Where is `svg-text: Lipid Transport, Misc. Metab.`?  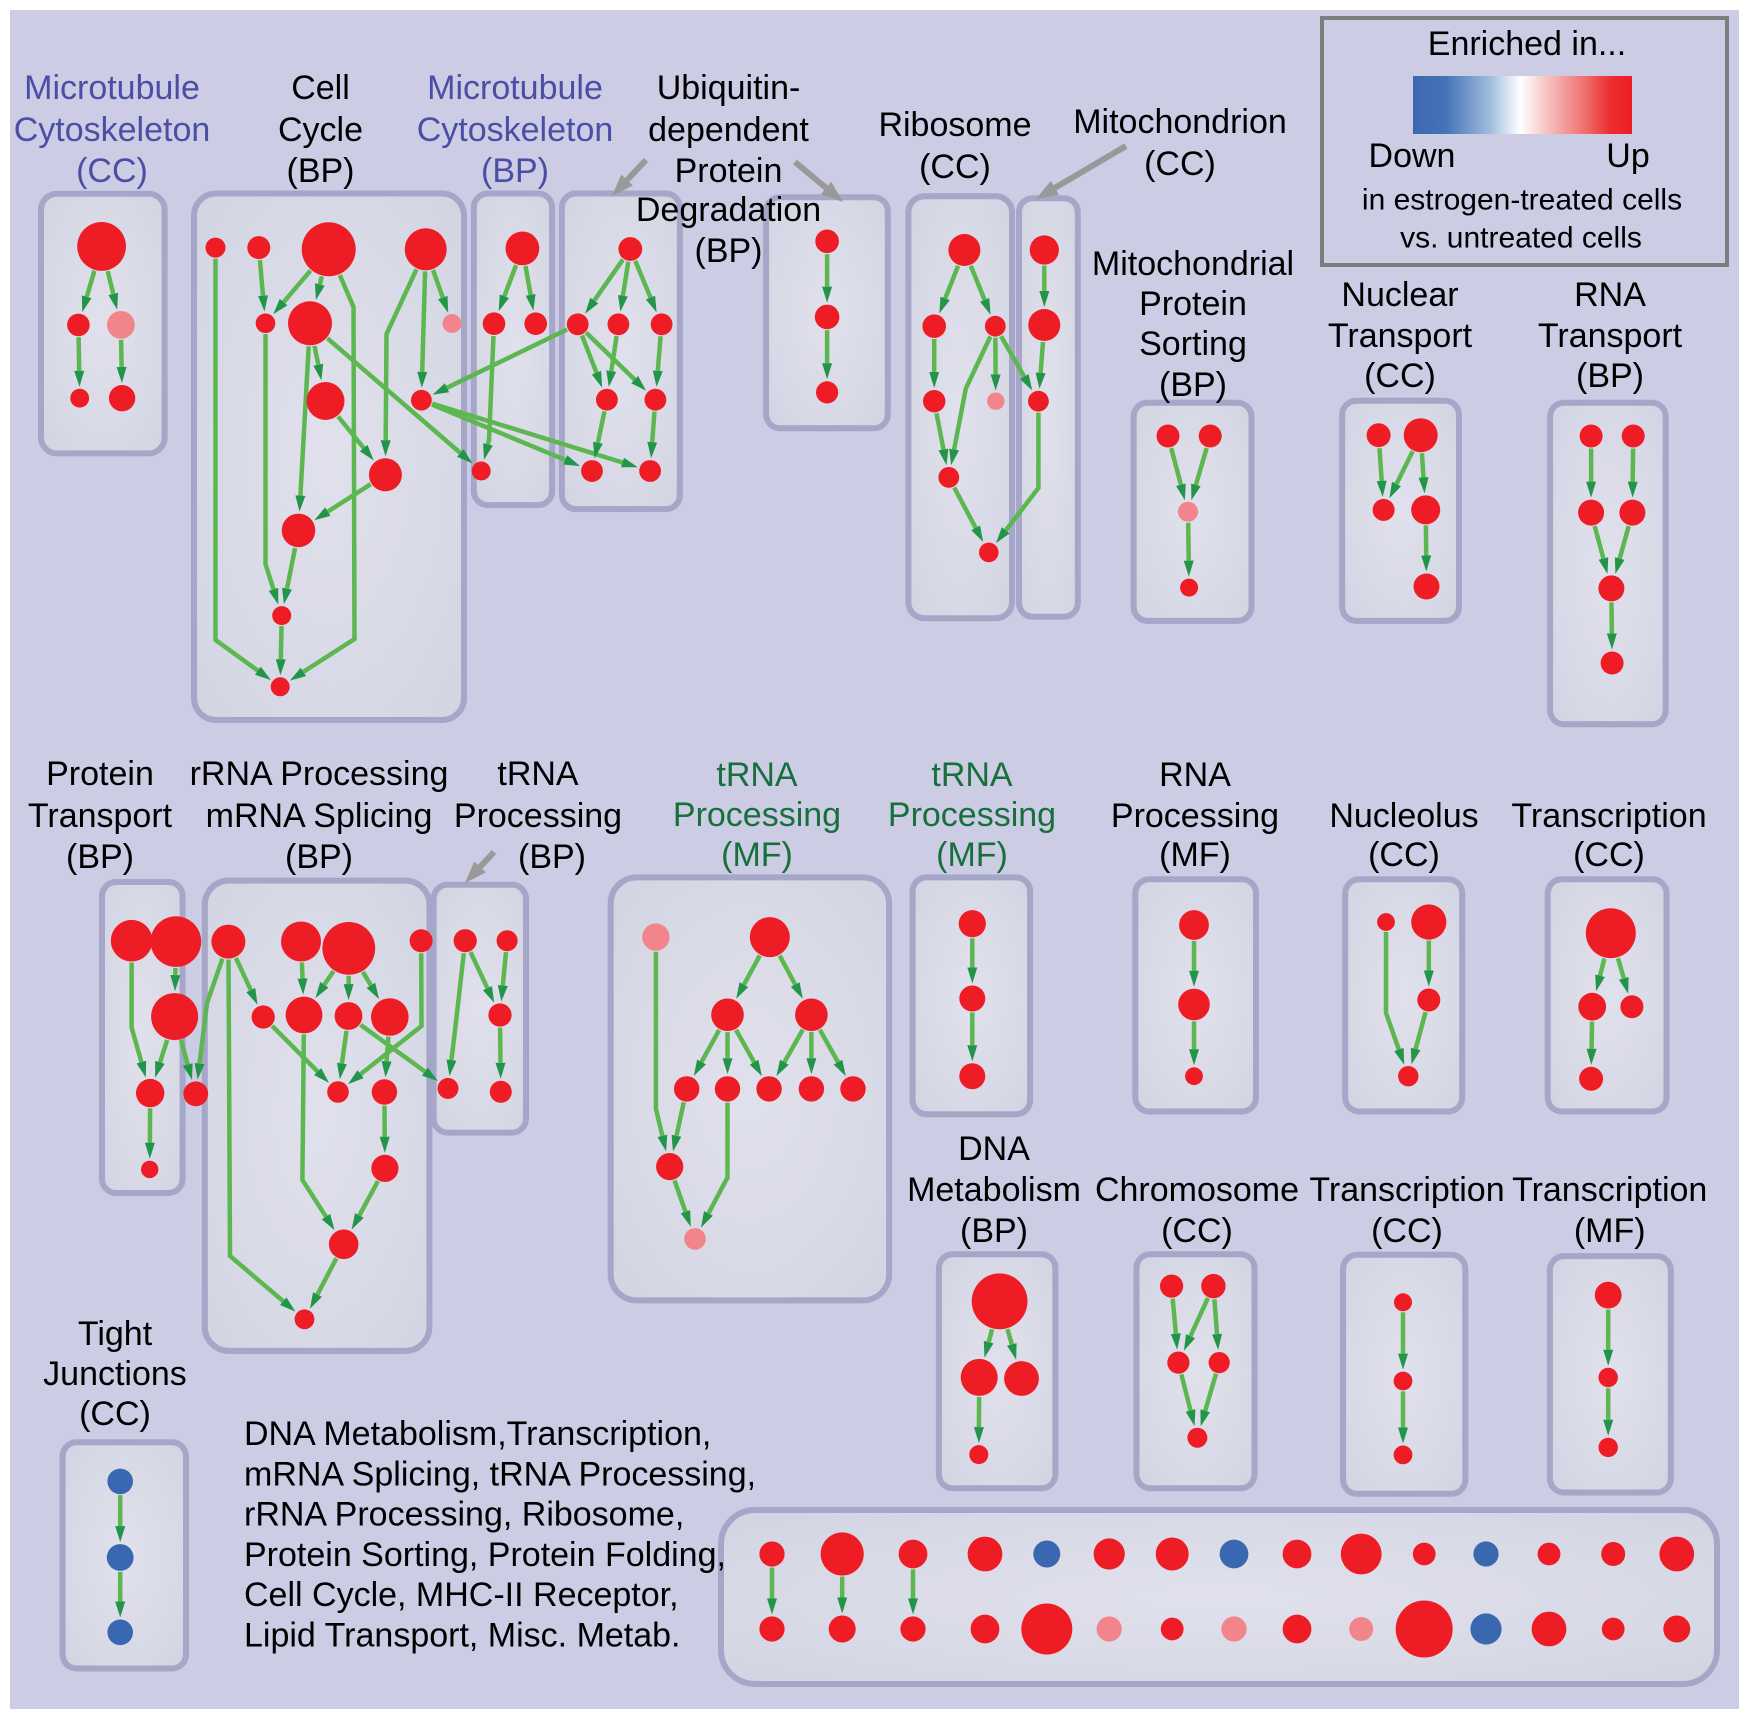 svg-text: Lipid Transport, Misc. Metab. is located at coordinates (462, 1636).